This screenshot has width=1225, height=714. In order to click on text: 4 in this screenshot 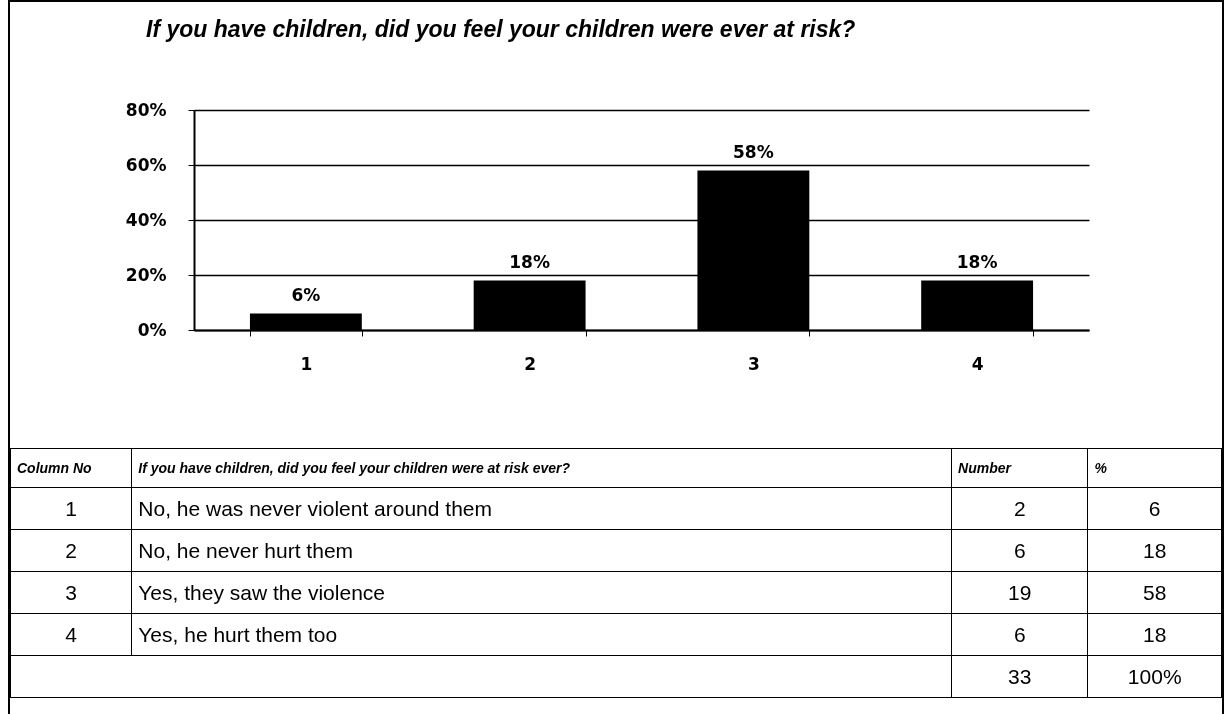, I will do `click(71, 634)`.